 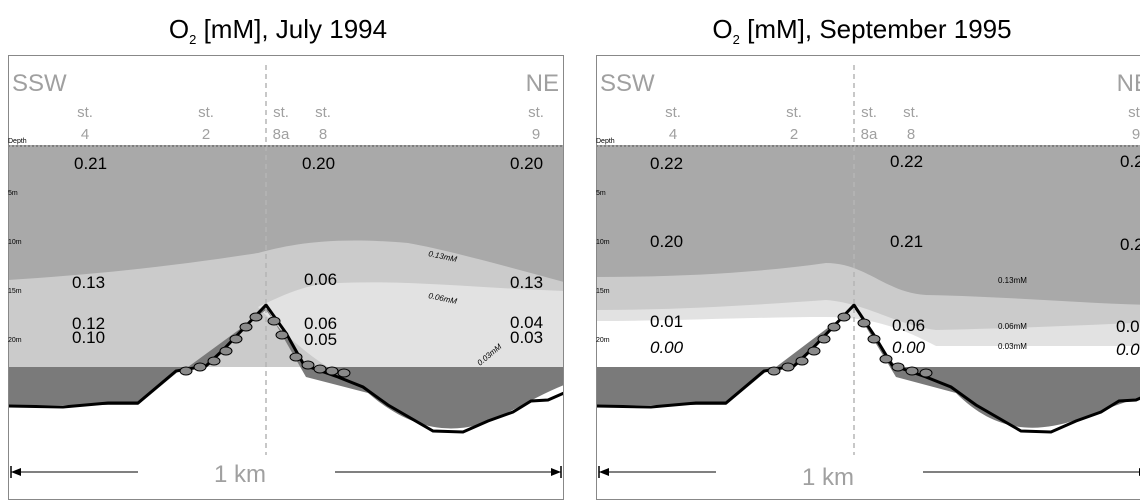 I want to click on contour-label: 0.13mM, so click(x=1012, y=280).